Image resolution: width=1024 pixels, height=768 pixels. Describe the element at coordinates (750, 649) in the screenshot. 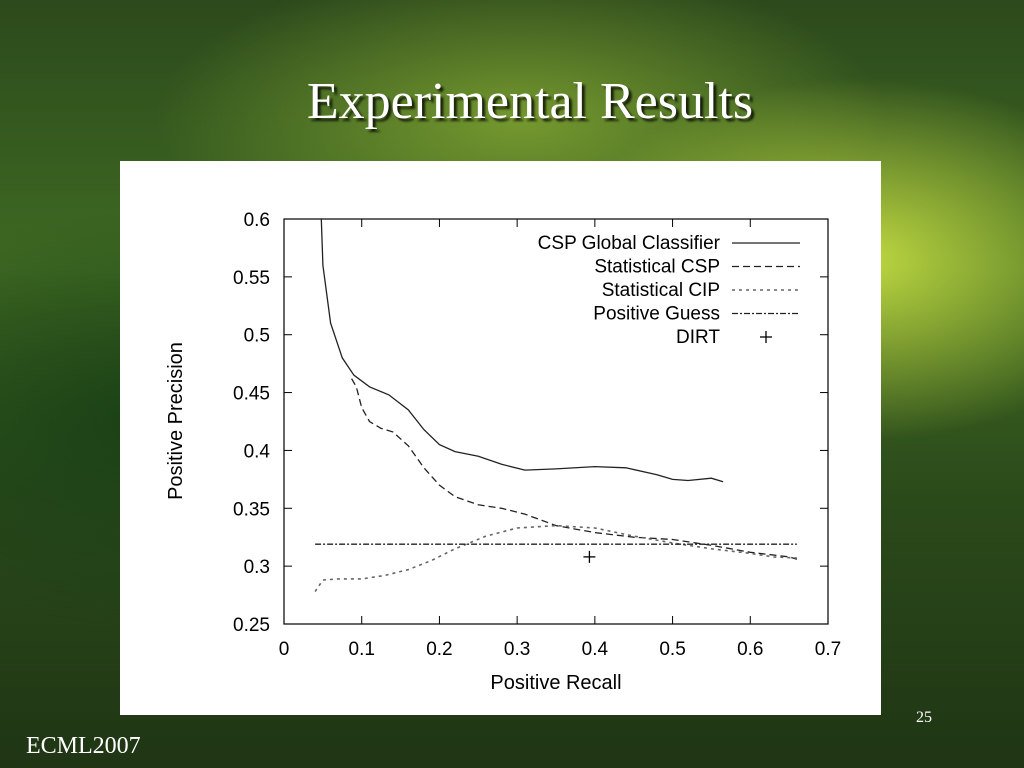

I see `x-tick-label: 0.6` at that location.